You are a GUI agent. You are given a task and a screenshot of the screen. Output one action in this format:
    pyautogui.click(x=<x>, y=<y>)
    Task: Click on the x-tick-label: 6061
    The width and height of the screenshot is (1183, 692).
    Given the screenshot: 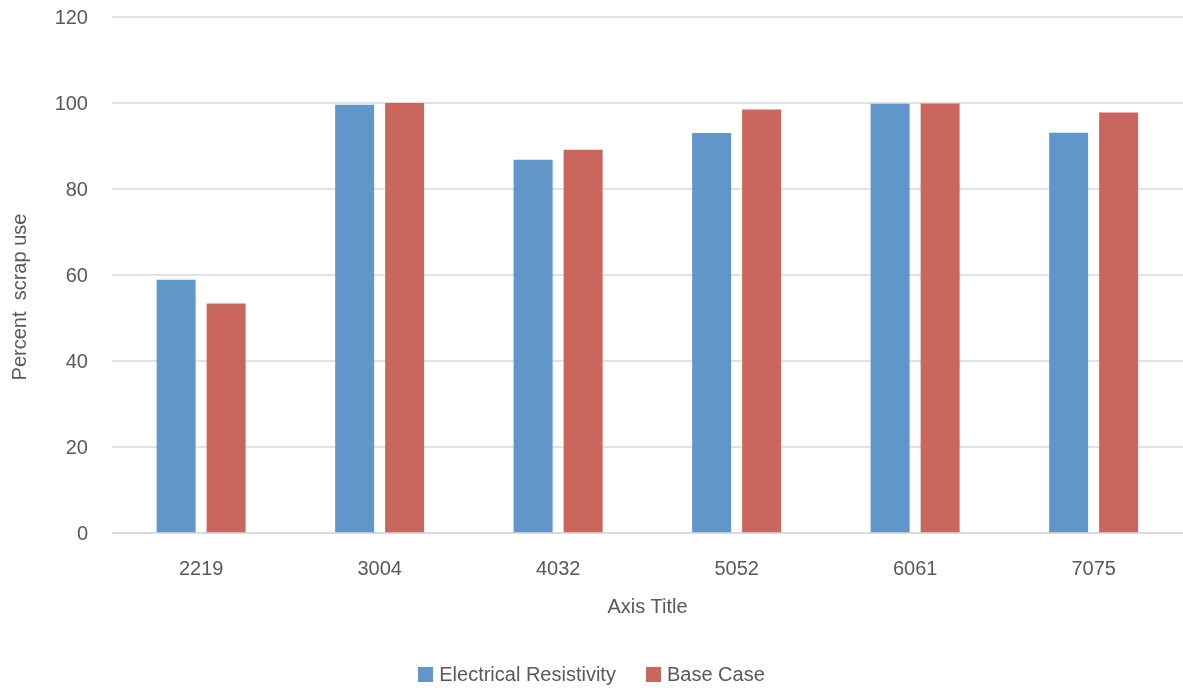 What is the action you would take?
    pyautogui.click(x=915, y=568)
    